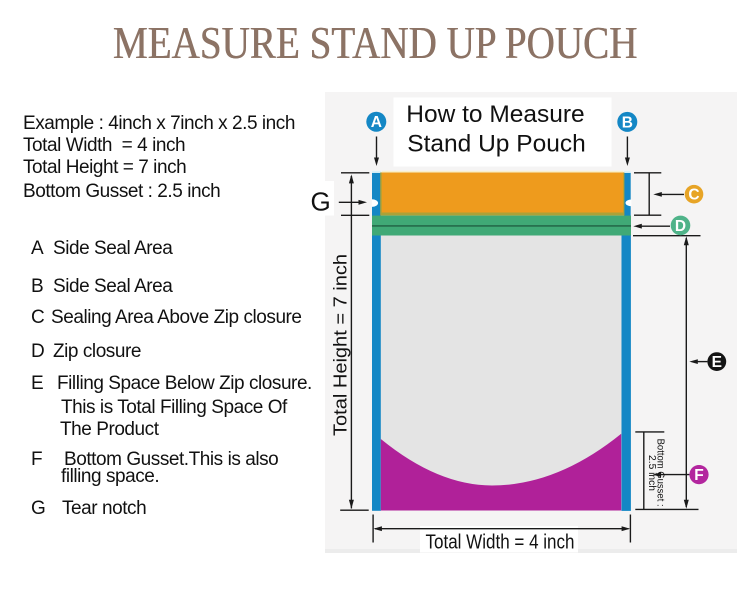 The height and width of the screenshot is (589, 750). Describe the element at coordinates (693, 195) in the screenshot. I see `svg-text: C` at that location.